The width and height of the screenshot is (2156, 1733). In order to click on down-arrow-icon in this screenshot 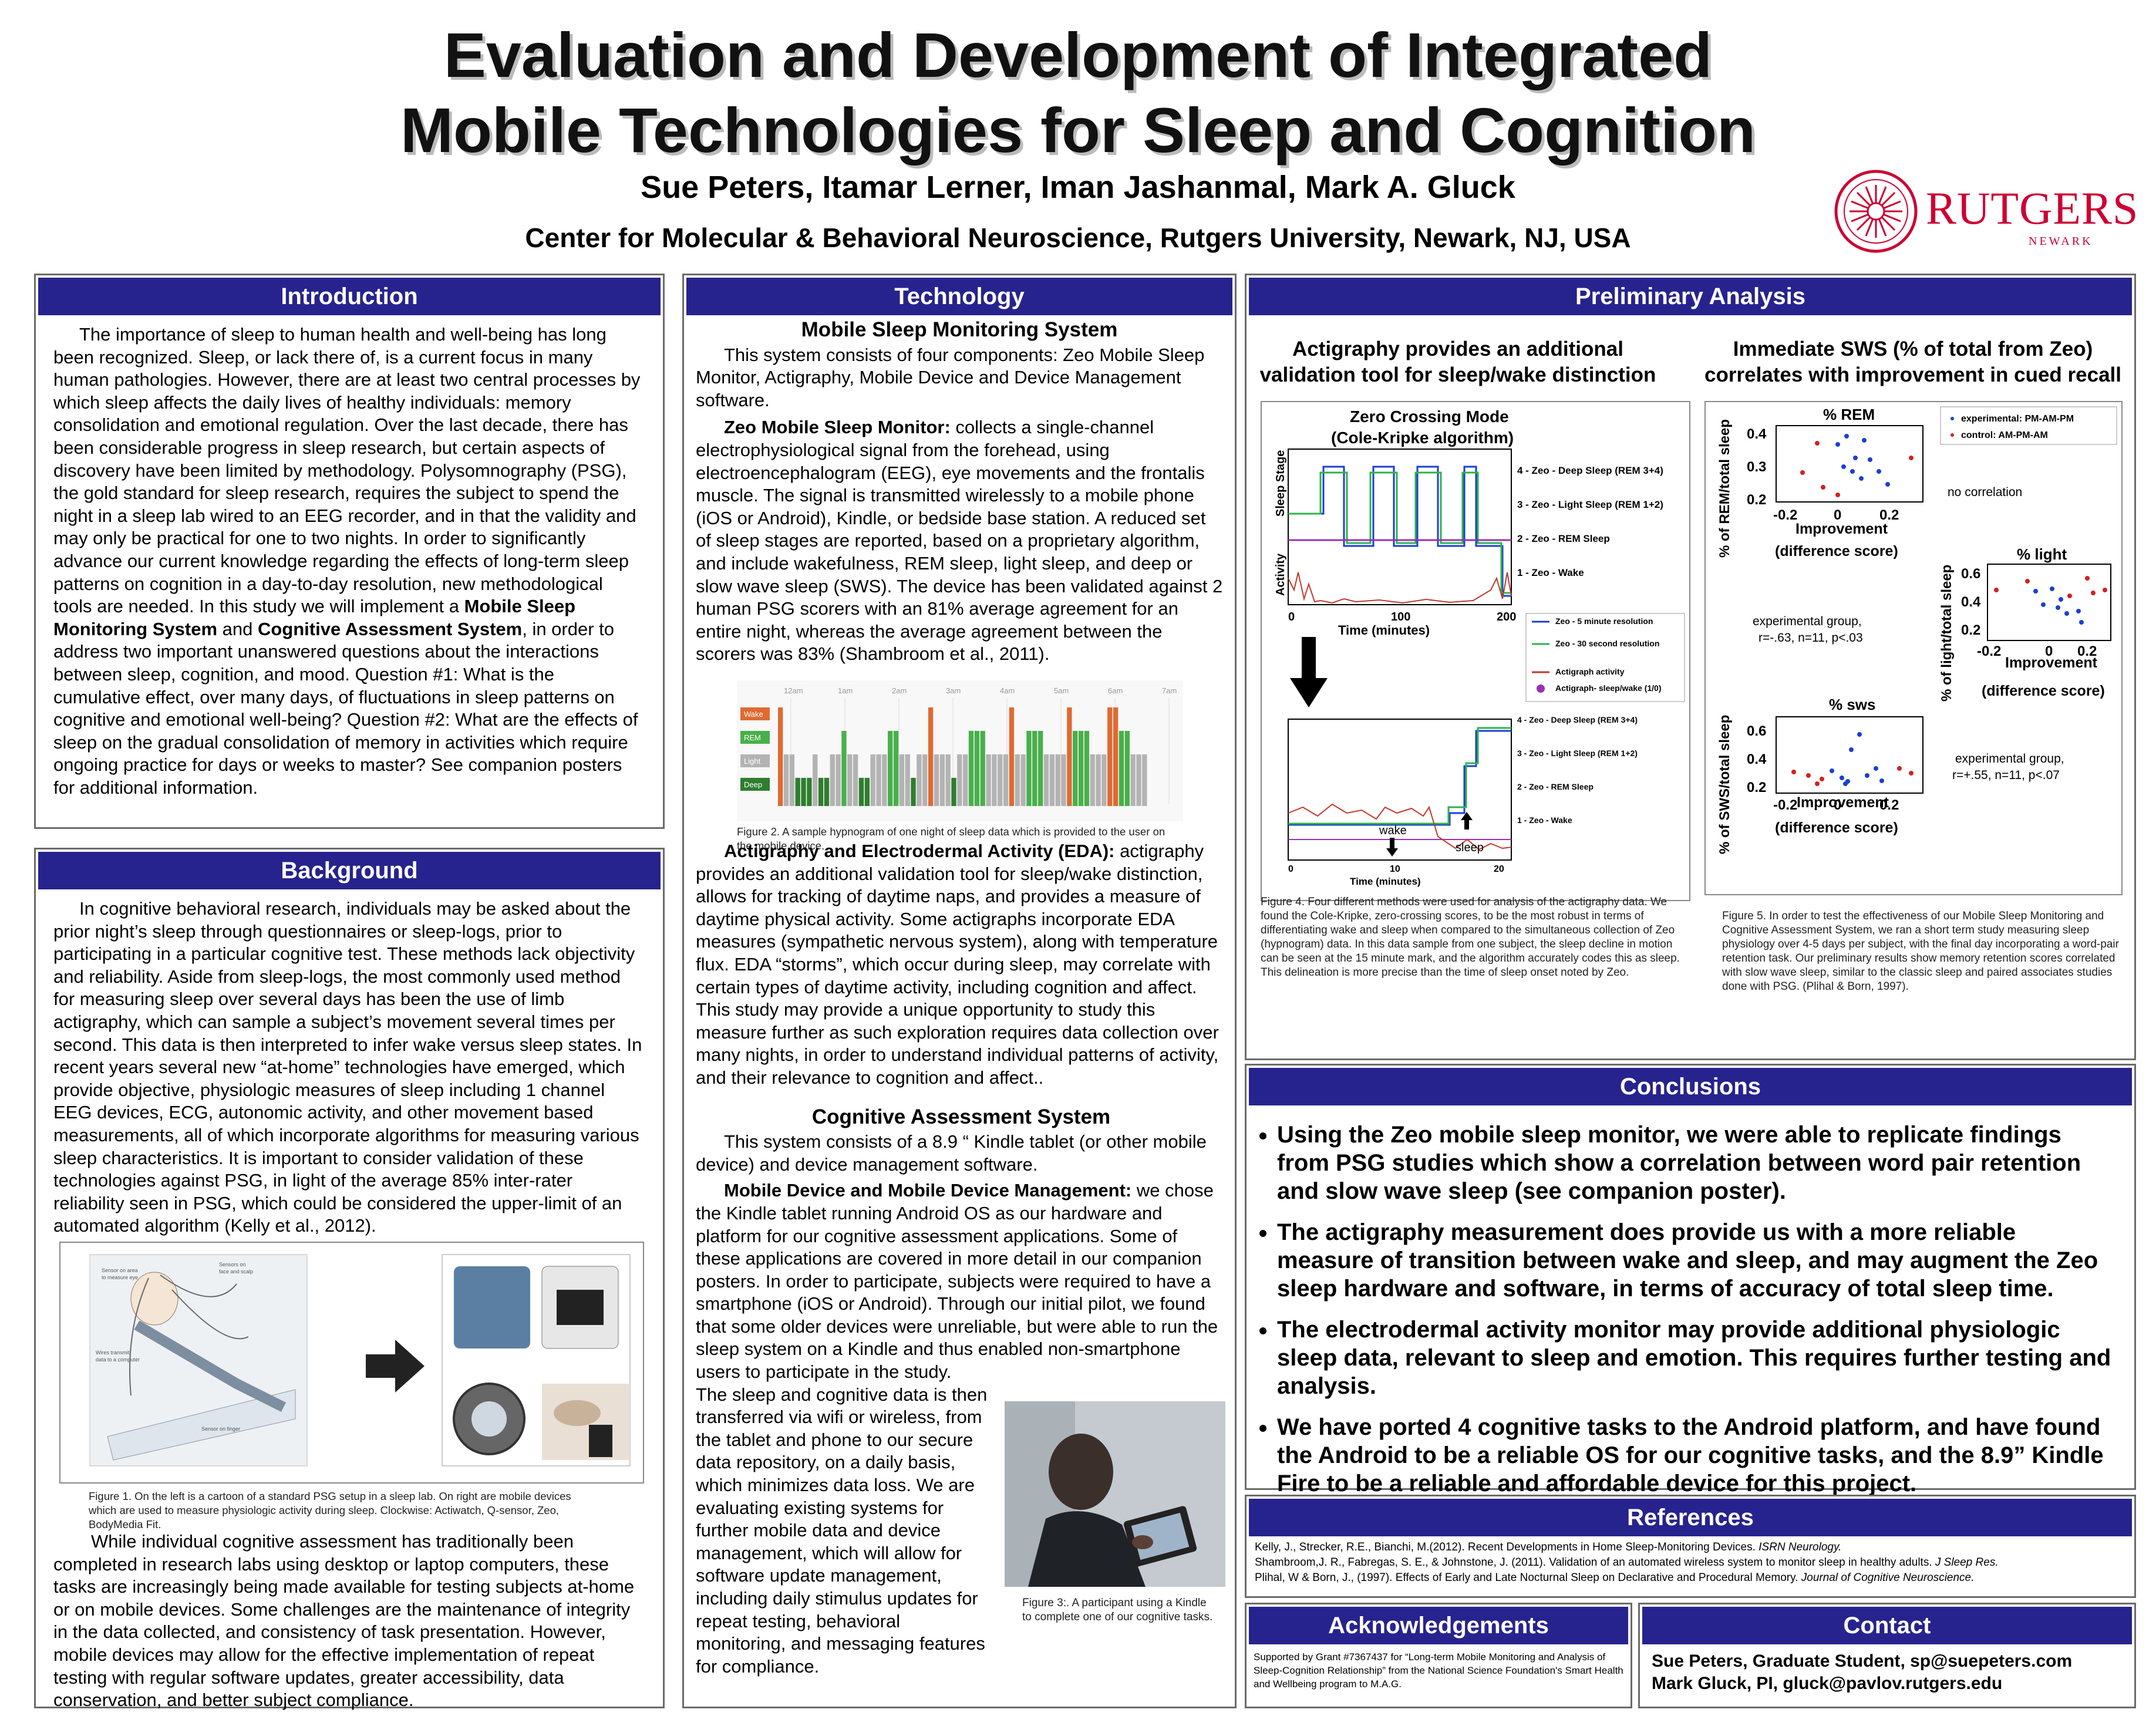, I will do `click(1309, 672)`.